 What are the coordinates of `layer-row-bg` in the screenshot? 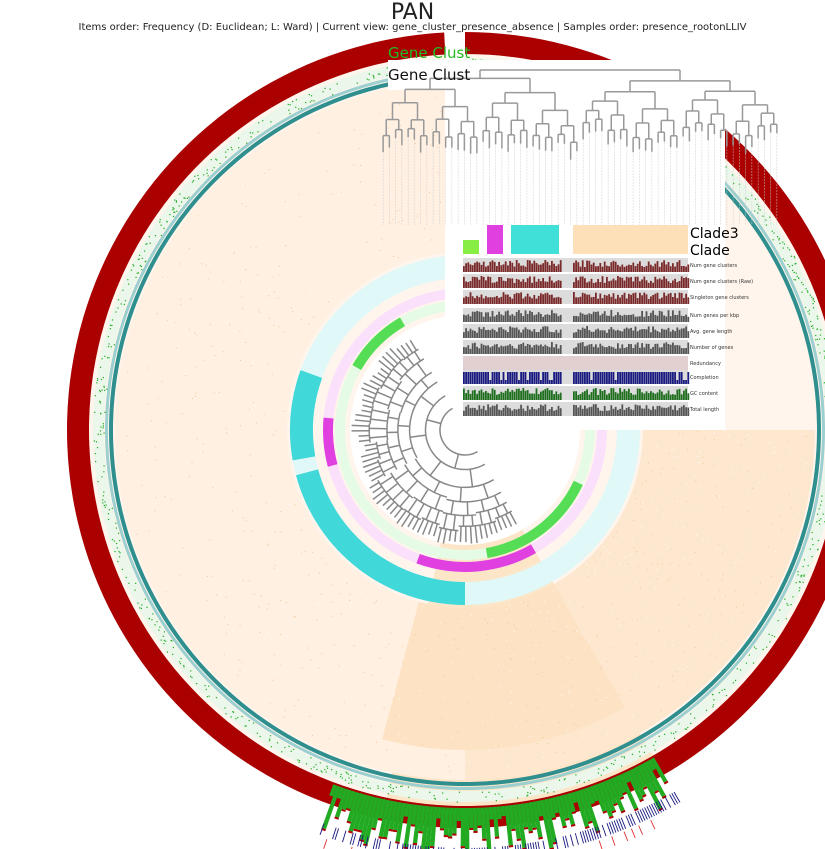 It's located at (575, 363).